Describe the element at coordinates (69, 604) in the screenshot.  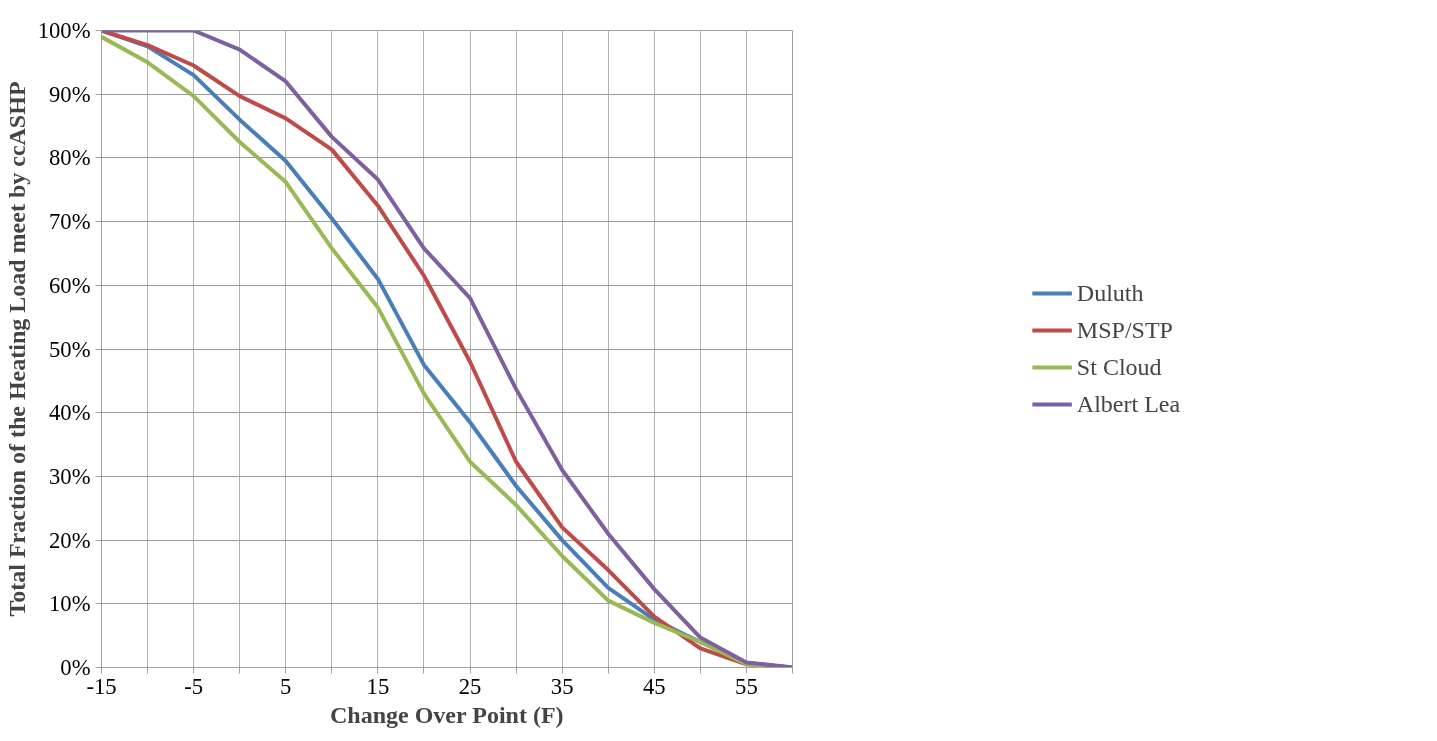
I see `y-tick-label: 10%` at that location.